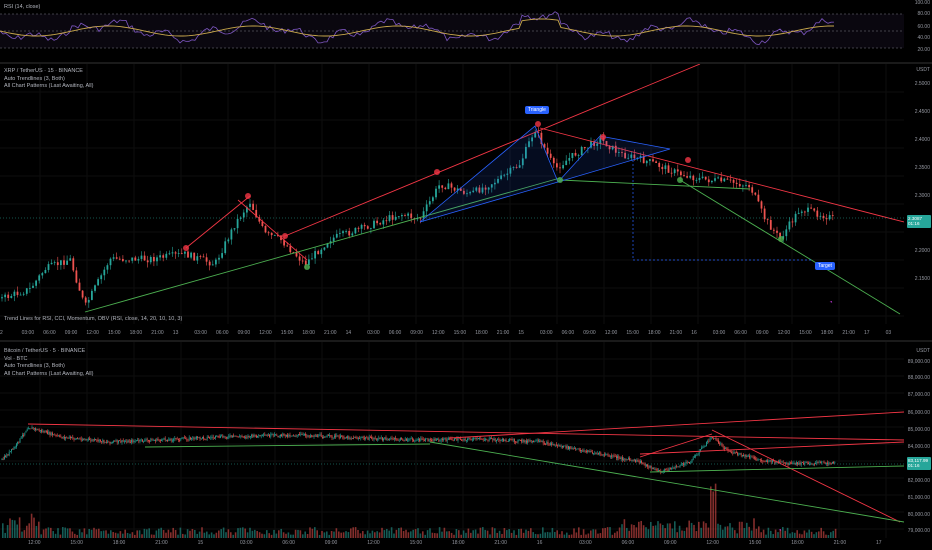 The width and height of the screenshot is (932, 550). I want to click on btc-indicator-trendlines: Auto Trendlines (3, Both), so click(34, 366).